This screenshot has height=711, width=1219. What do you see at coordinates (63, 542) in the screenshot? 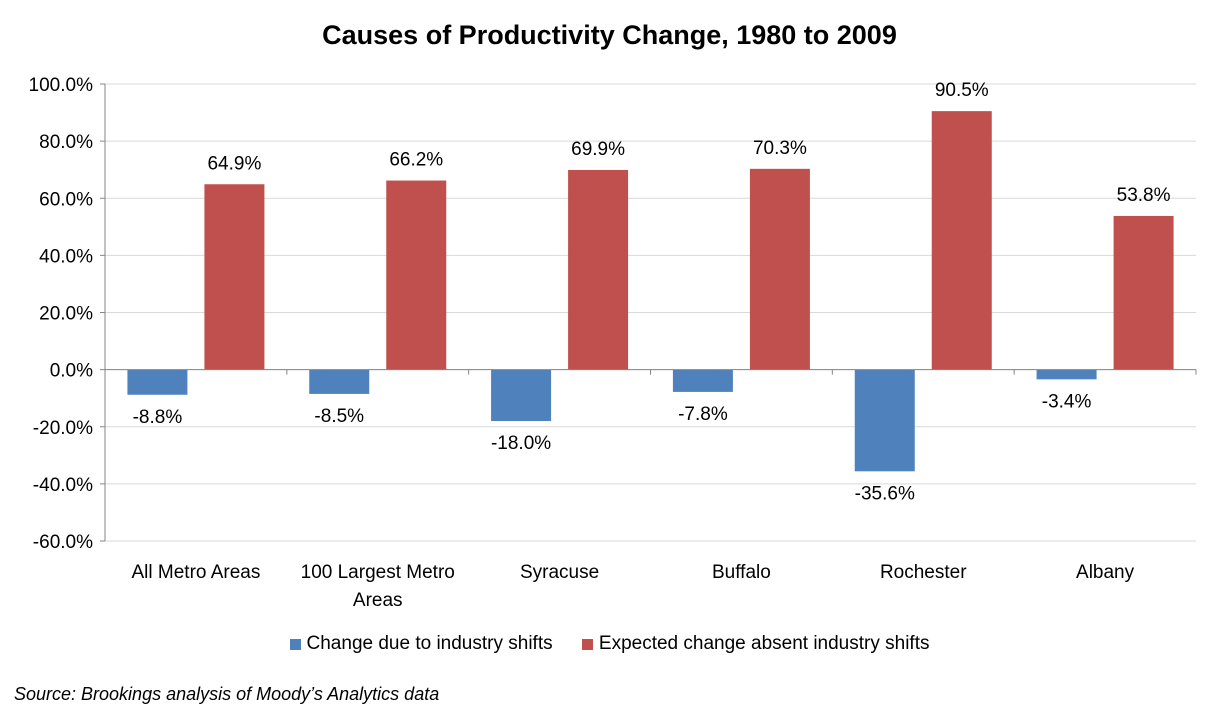
I see `y-tick-label: -60.0%` at bounding box center [63, 542].